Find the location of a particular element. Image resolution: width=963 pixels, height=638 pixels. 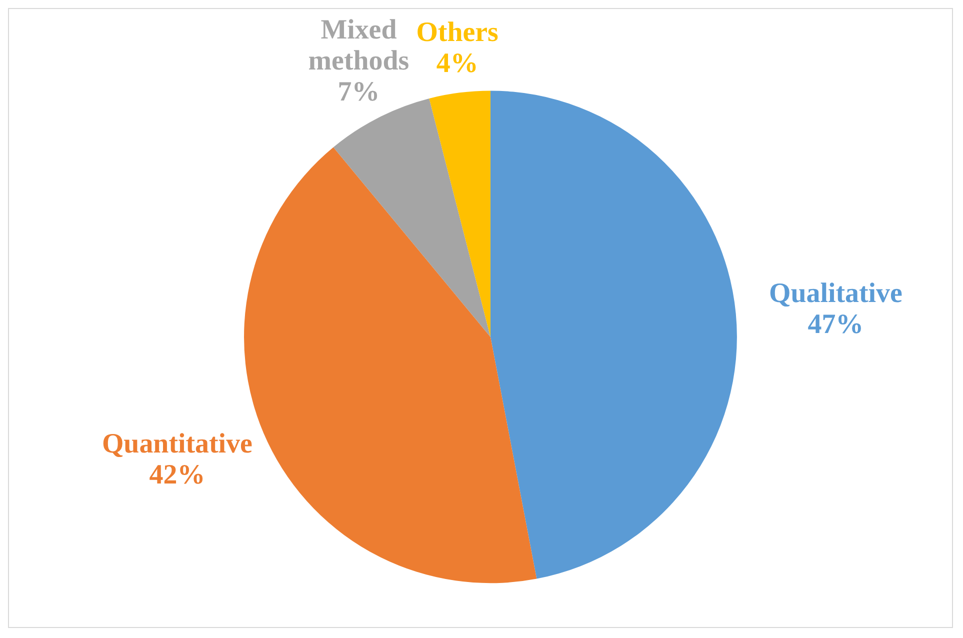

slice-label: Others is located at coordinates (457, 32).